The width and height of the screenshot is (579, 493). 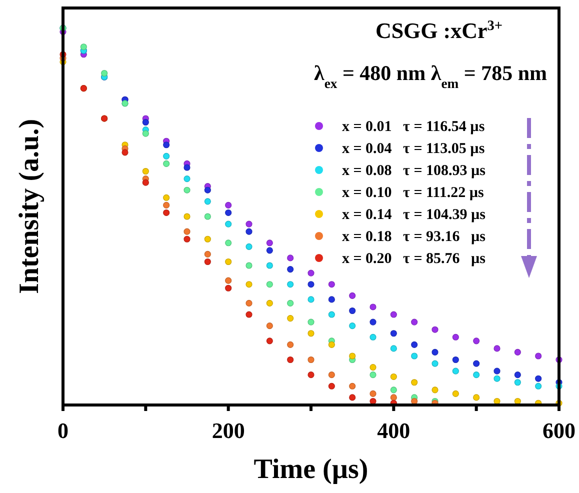 I want to click on x-tick-label: 200, so click(x=228, y=431).